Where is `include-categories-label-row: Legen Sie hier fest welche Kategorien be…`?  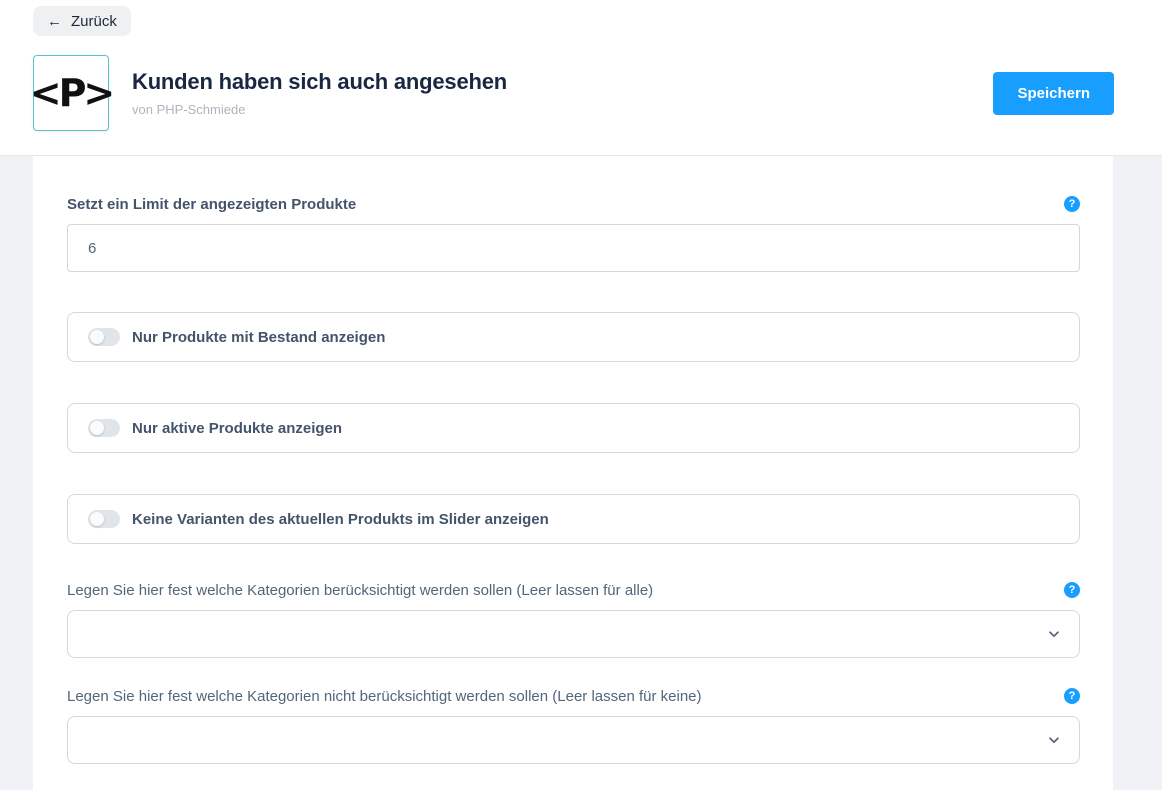
include-categories-label-row: Legen Sie hier fest welche Kategorien be… is located at coordinates (573, 590).